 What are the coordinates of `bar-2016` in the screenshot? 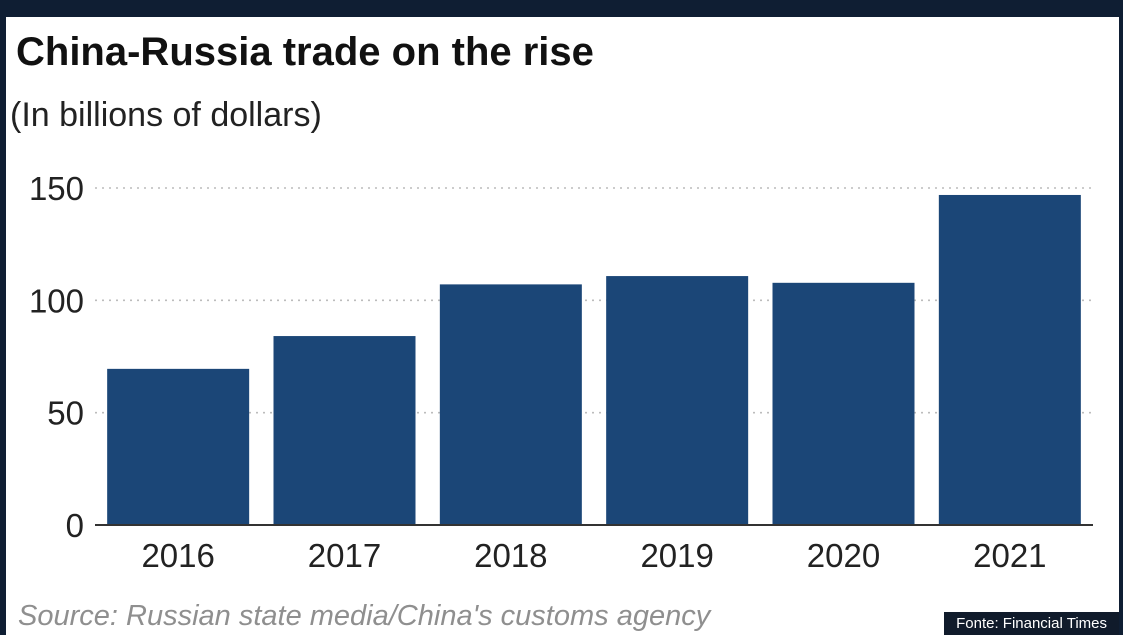 It's located at (178, 446).